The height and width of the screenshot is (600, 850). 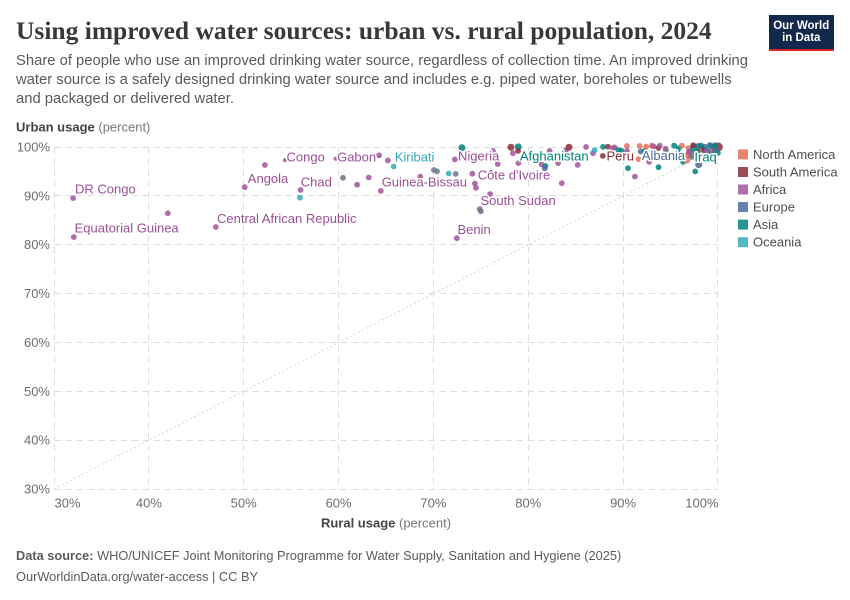 What do you see at coordinates (424, 182) in the screenshot?
I see `svg-text: Guinea-Bissau` at bounding box center [424, 182].